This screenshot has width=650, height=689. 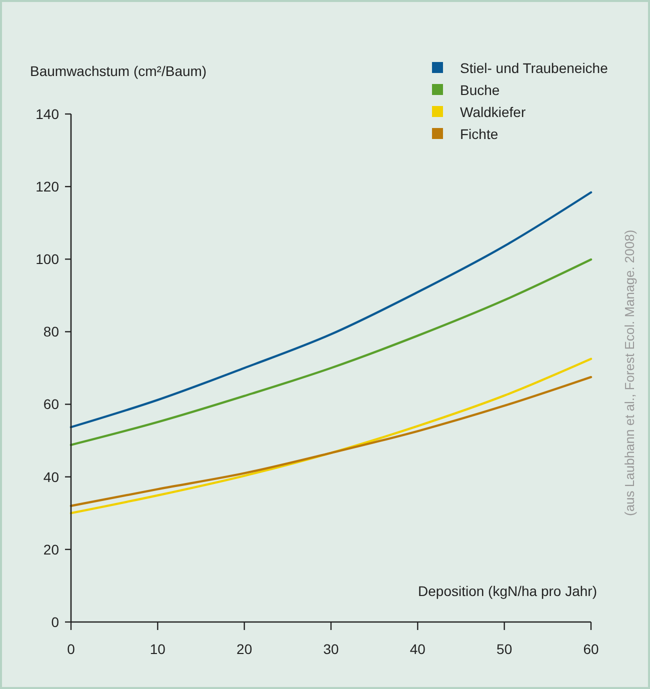 What do you see at coordinates (629, 373) in the screenshot?
I see `text: (aus Laubhann et al., Forest Ecol. Manage. 2008)` at bounding box center [629, 373].